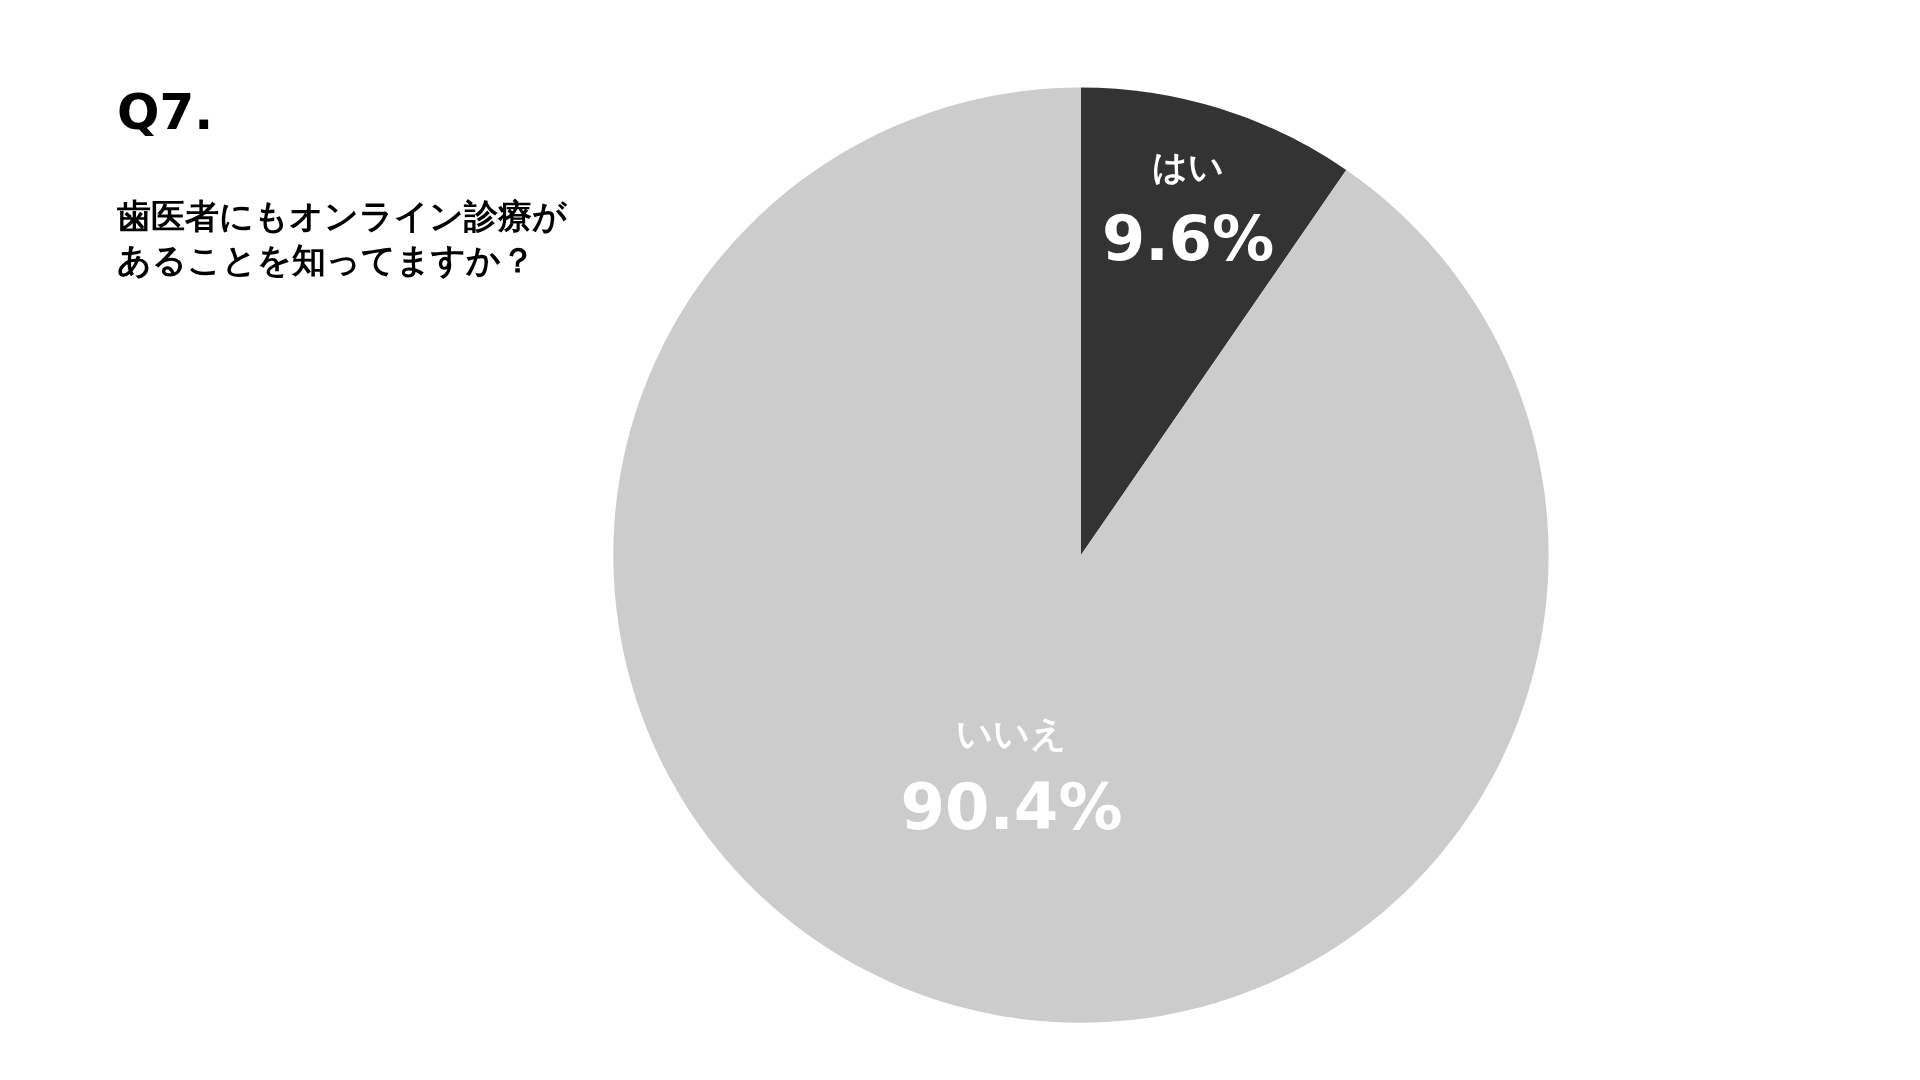  I want to click on slice-label: はい, so click(1188, 167).